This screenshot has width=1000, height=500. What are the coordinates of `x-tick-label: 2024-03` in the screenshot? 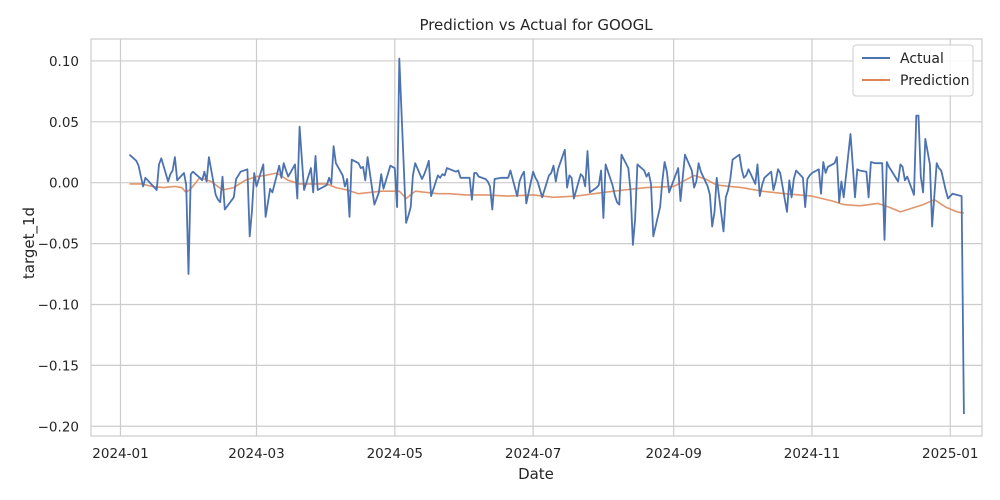 It's located at (256, 454).